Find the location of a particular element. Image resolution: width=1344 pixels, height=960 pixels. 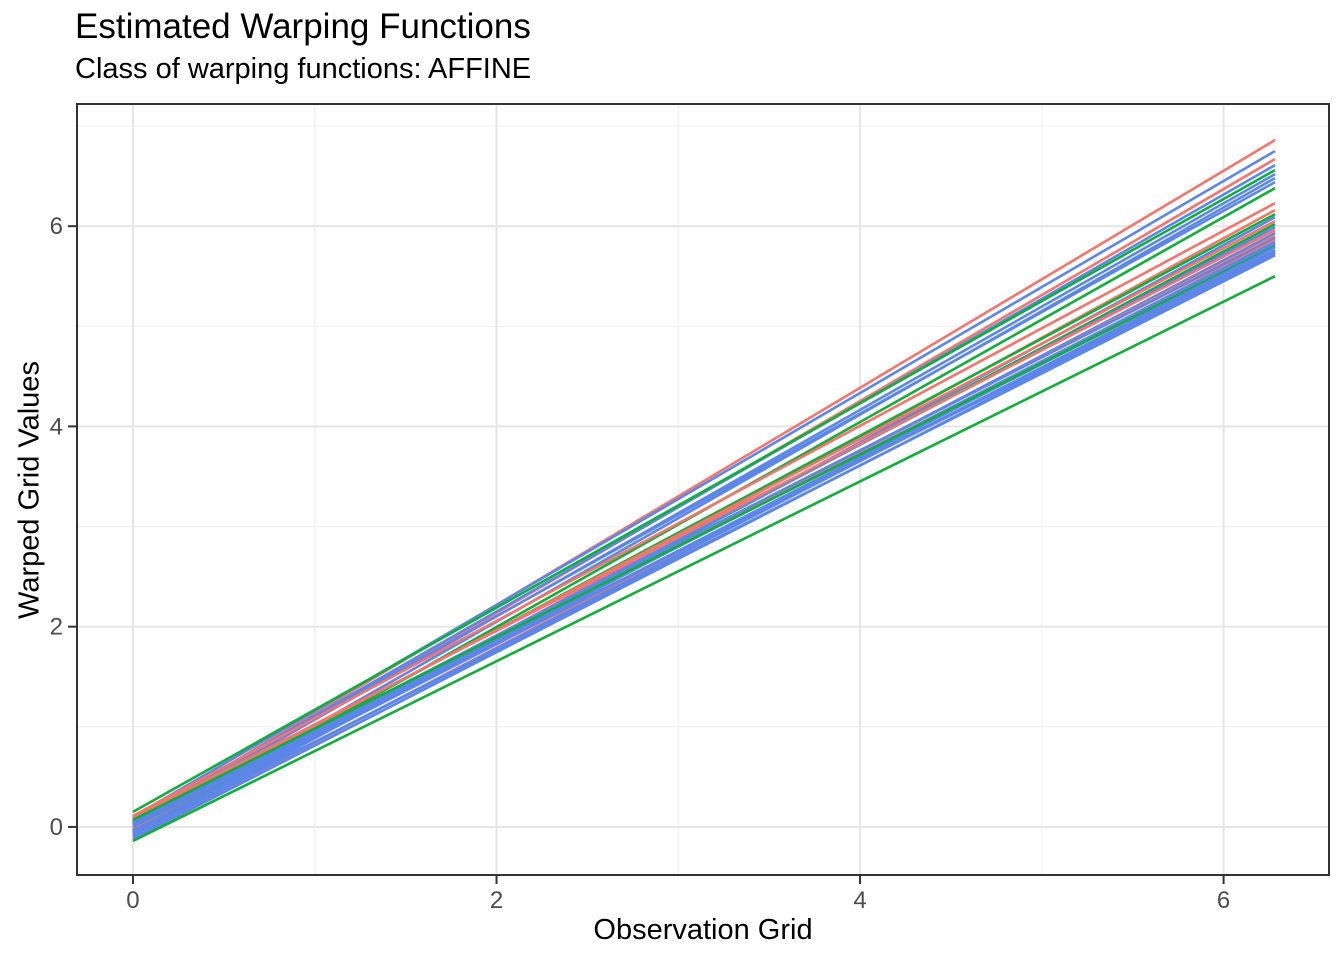

x-axis-title: Observation Grid is located at coordinates (703, 930).